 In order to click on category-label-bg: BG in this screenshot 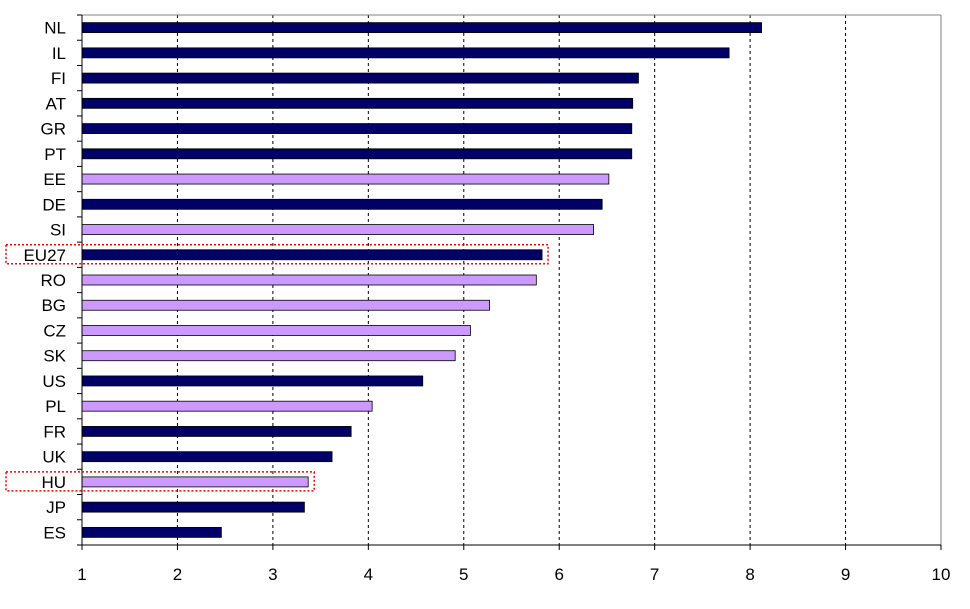, I will do `click(53, 305)`.